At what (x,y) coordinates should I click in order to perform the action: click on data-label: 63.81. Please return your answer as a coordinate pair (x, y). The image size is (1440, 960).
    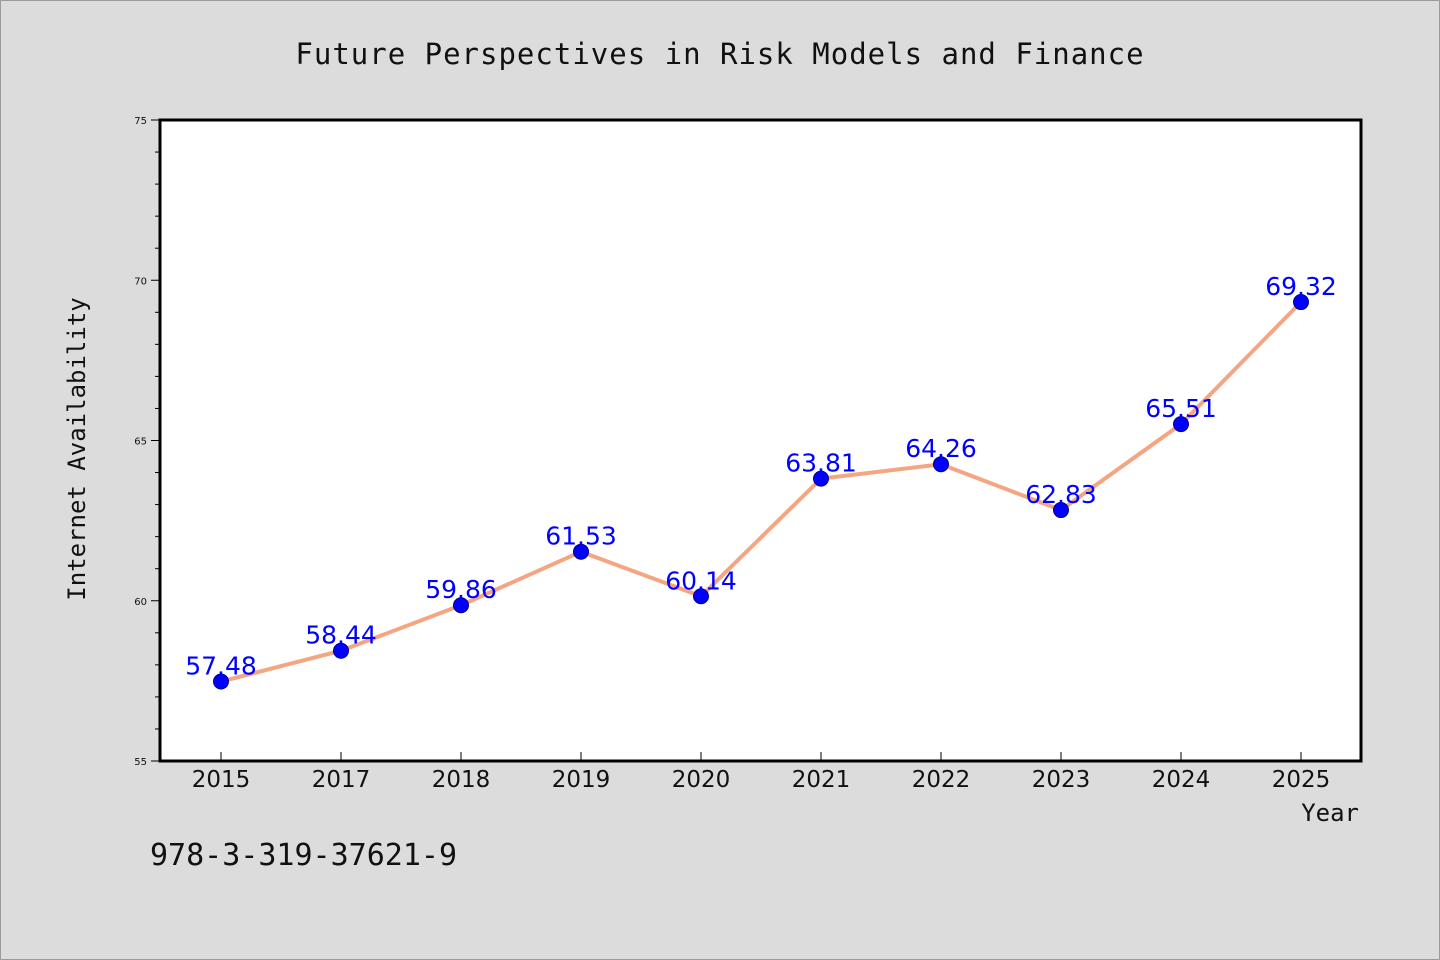
    Looking at the image, I should click on (821, 463).